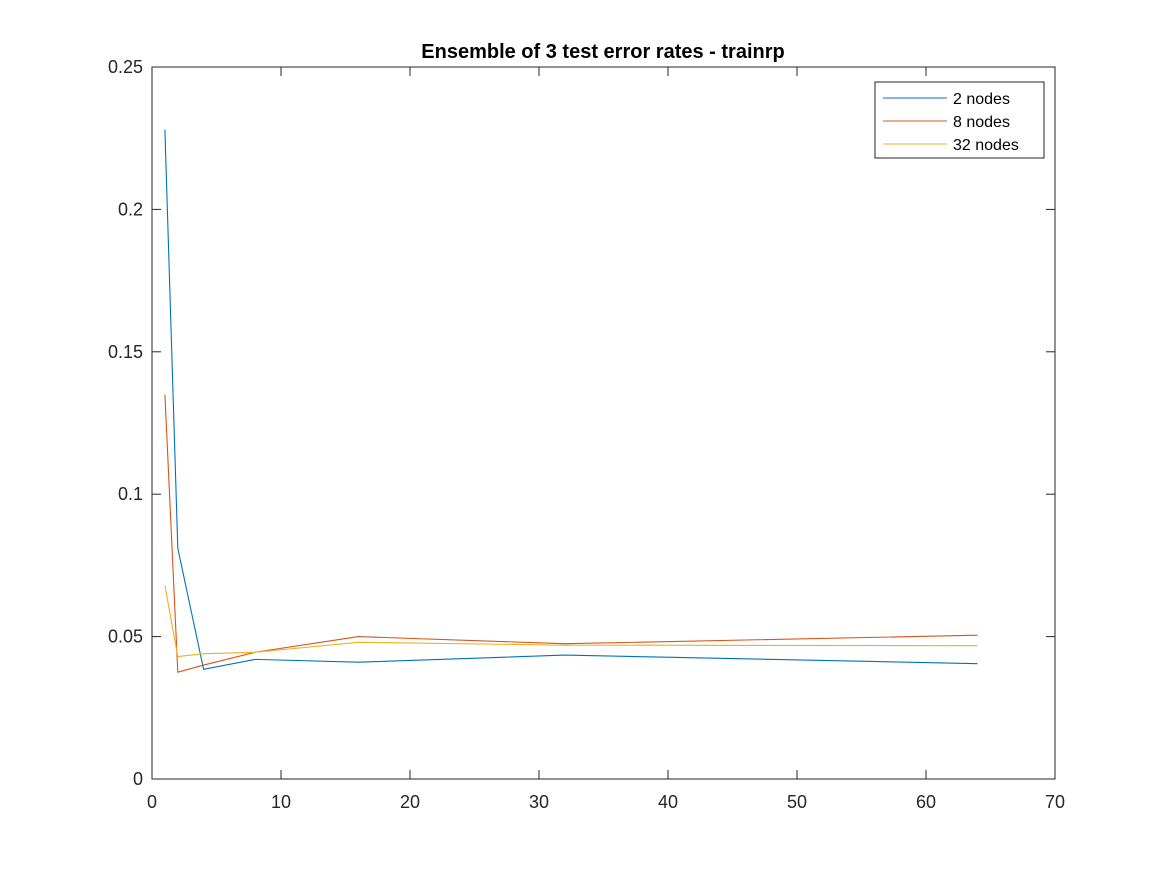 The image size is (1167, 875). I want to click on y-tick-label: 0.2, so click(130, 209).